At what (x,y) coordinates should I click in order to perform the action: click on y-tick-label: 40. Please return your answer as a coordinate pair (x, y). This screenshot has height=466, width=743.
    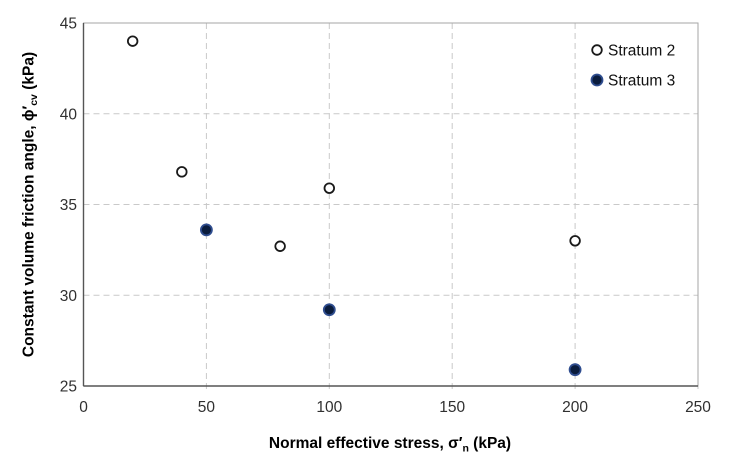
    Looking at the image, I should click on (69, 114).